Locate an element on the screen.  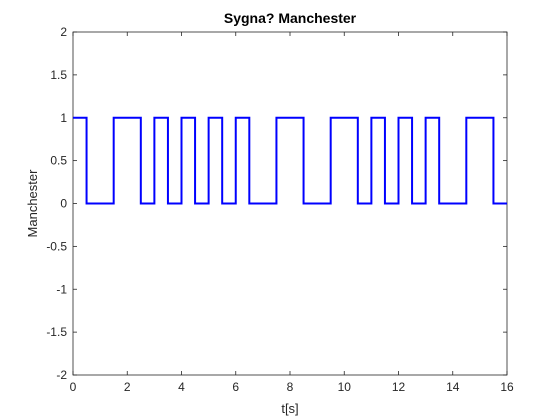
x-tick-label: 0 is located at coordinates (73, 387).